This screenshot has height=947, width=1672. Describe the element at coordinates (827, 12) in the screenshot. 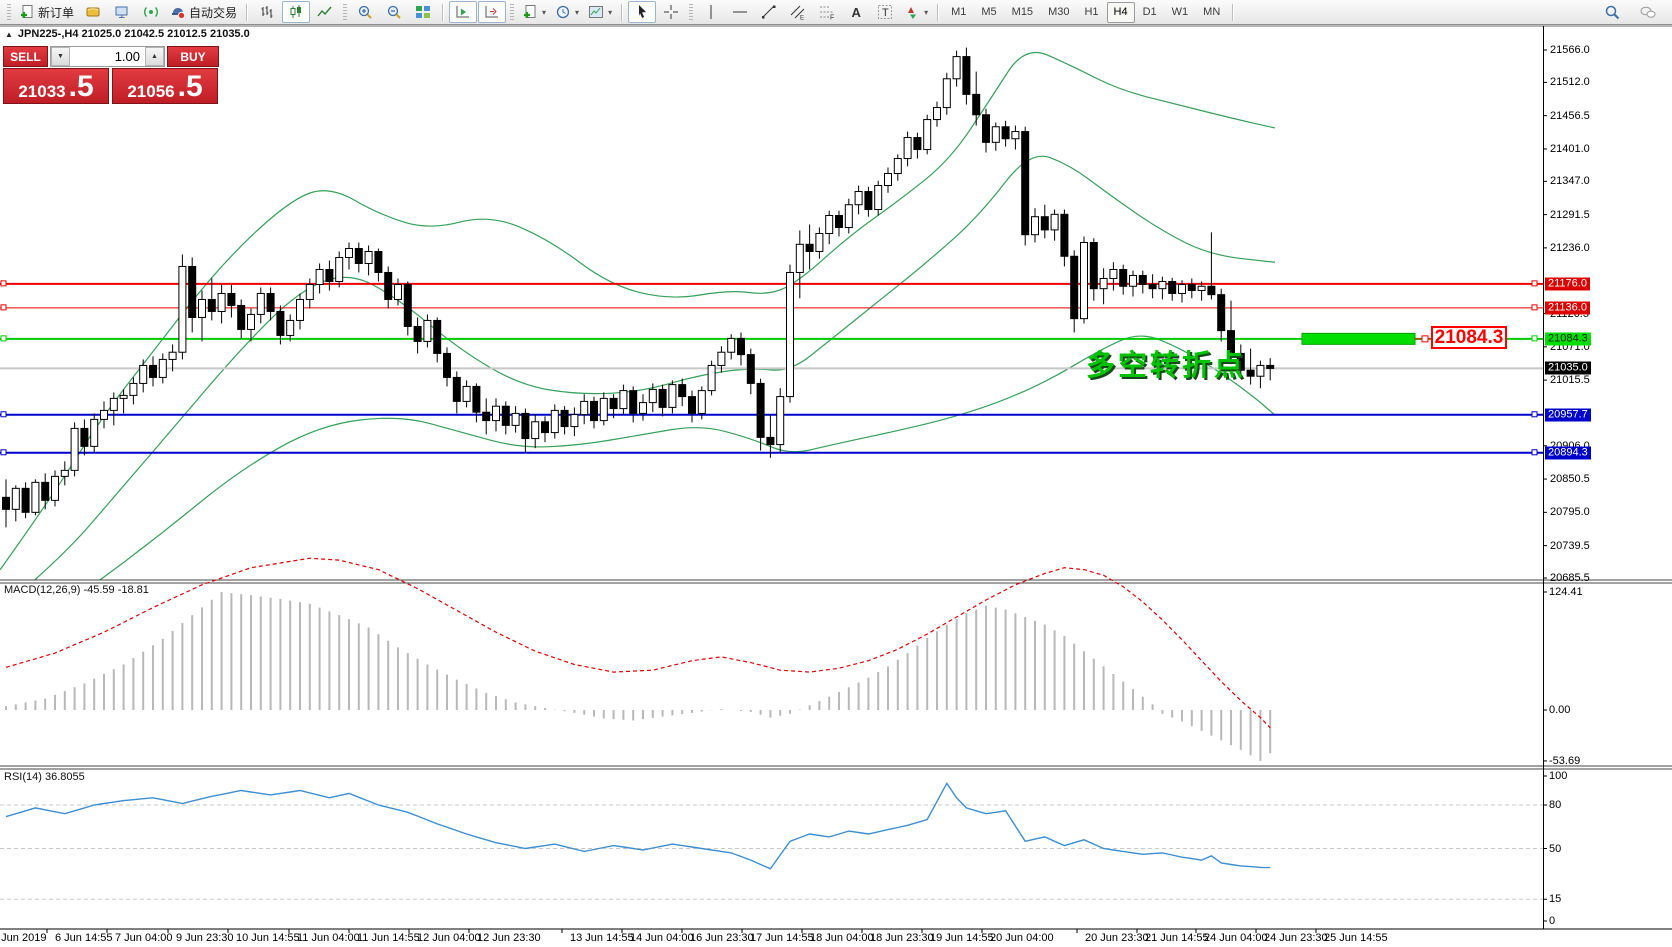

I see `fibonacci-button: F` at that location.